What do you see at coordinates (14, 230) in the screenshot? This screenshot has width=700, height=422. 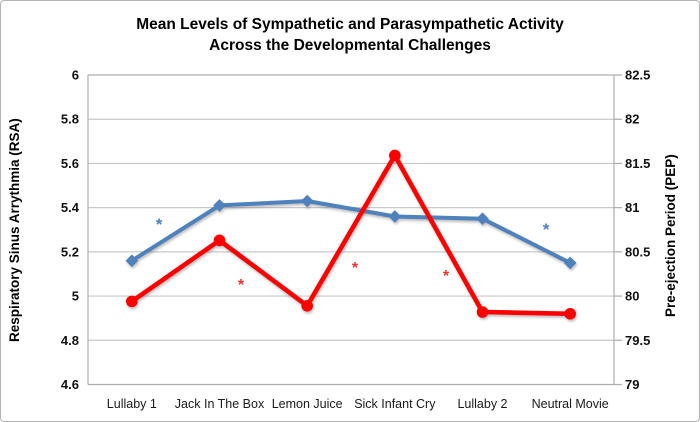 I see `left-axis-title: Respiratory Sinus Arrythmia (RSA)` at bounding box center [14, 230].